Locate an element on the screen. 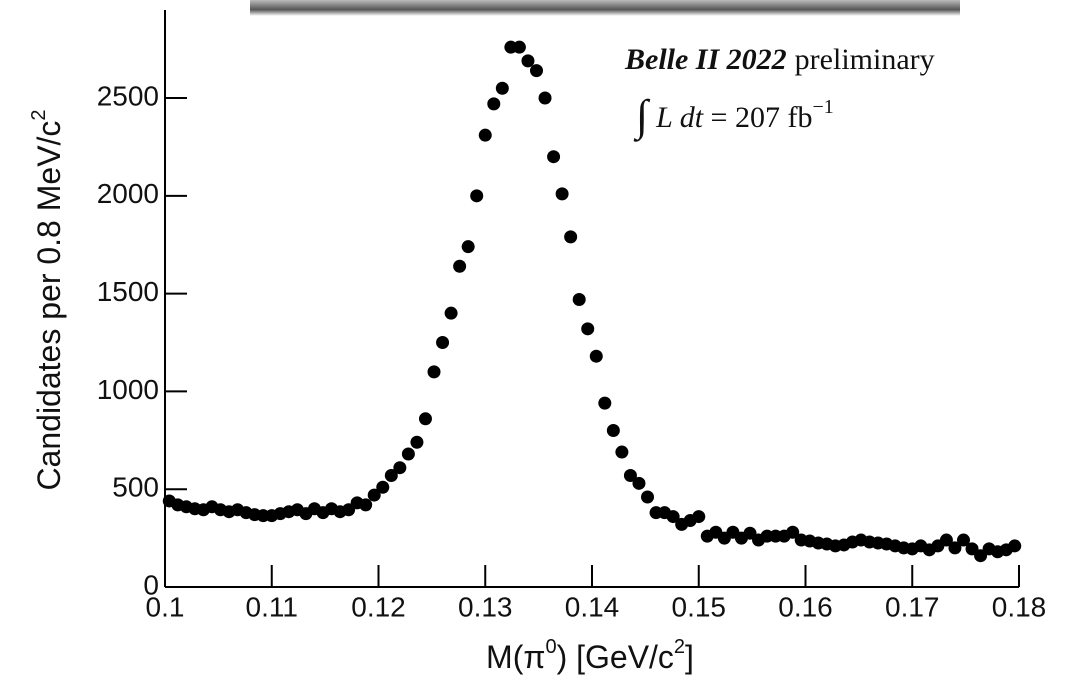 Image resolution: width=1072 pixels, height=684 pixels. x-tick-label: 0.15 is located at coordinates (699, 606).